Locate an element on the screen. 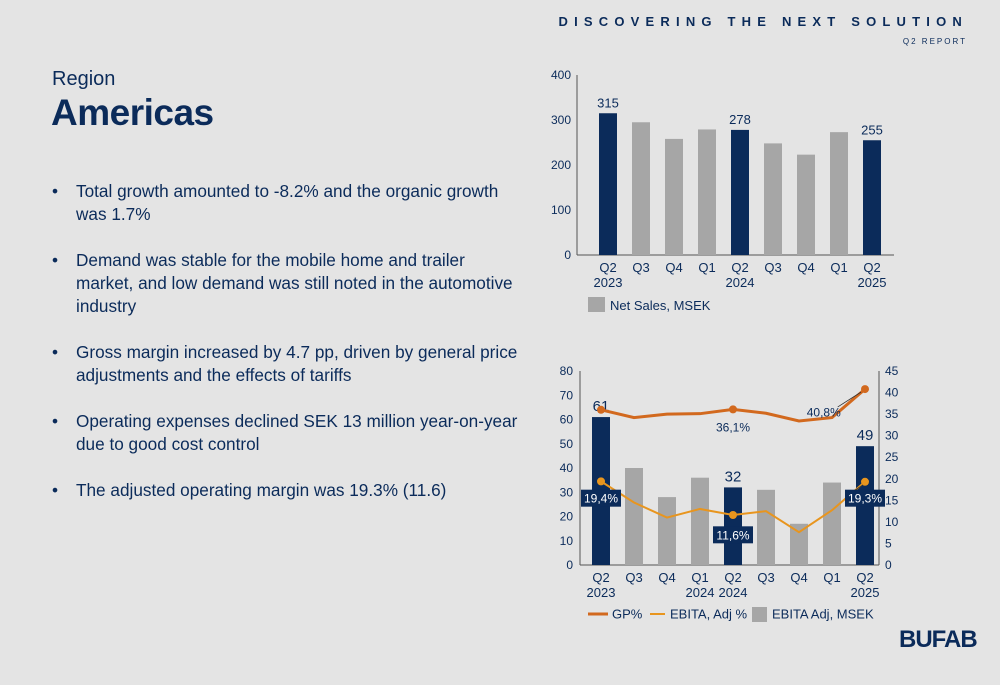 The image size is (1000, 685). bar-data-label: 32 is located at coordinates (733, 476).